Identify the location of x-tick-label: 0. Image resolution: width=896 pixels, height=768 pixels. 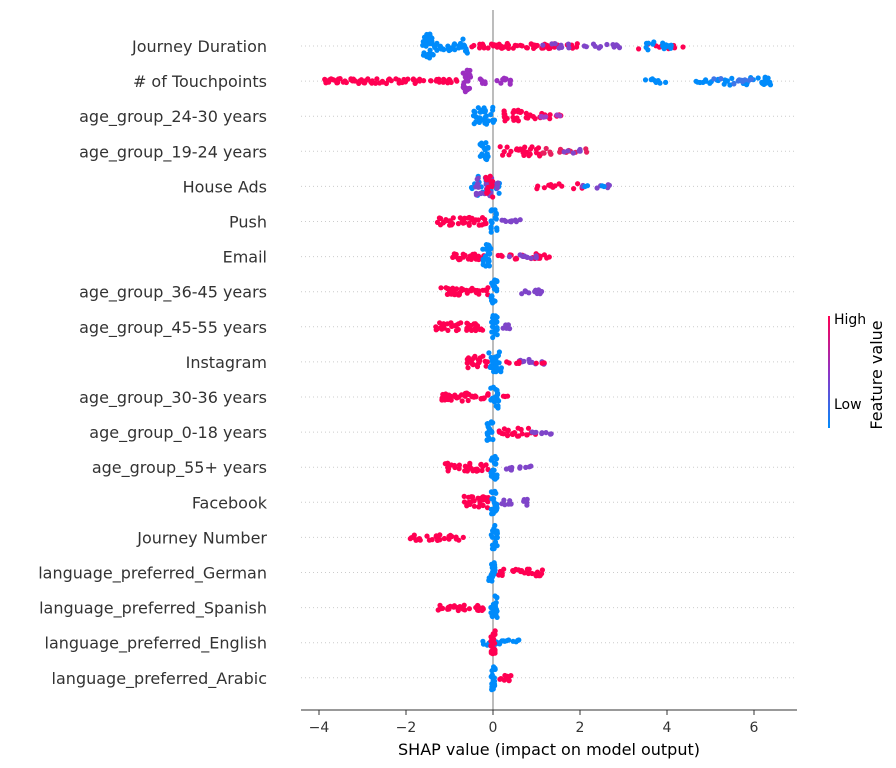
(493, 728).